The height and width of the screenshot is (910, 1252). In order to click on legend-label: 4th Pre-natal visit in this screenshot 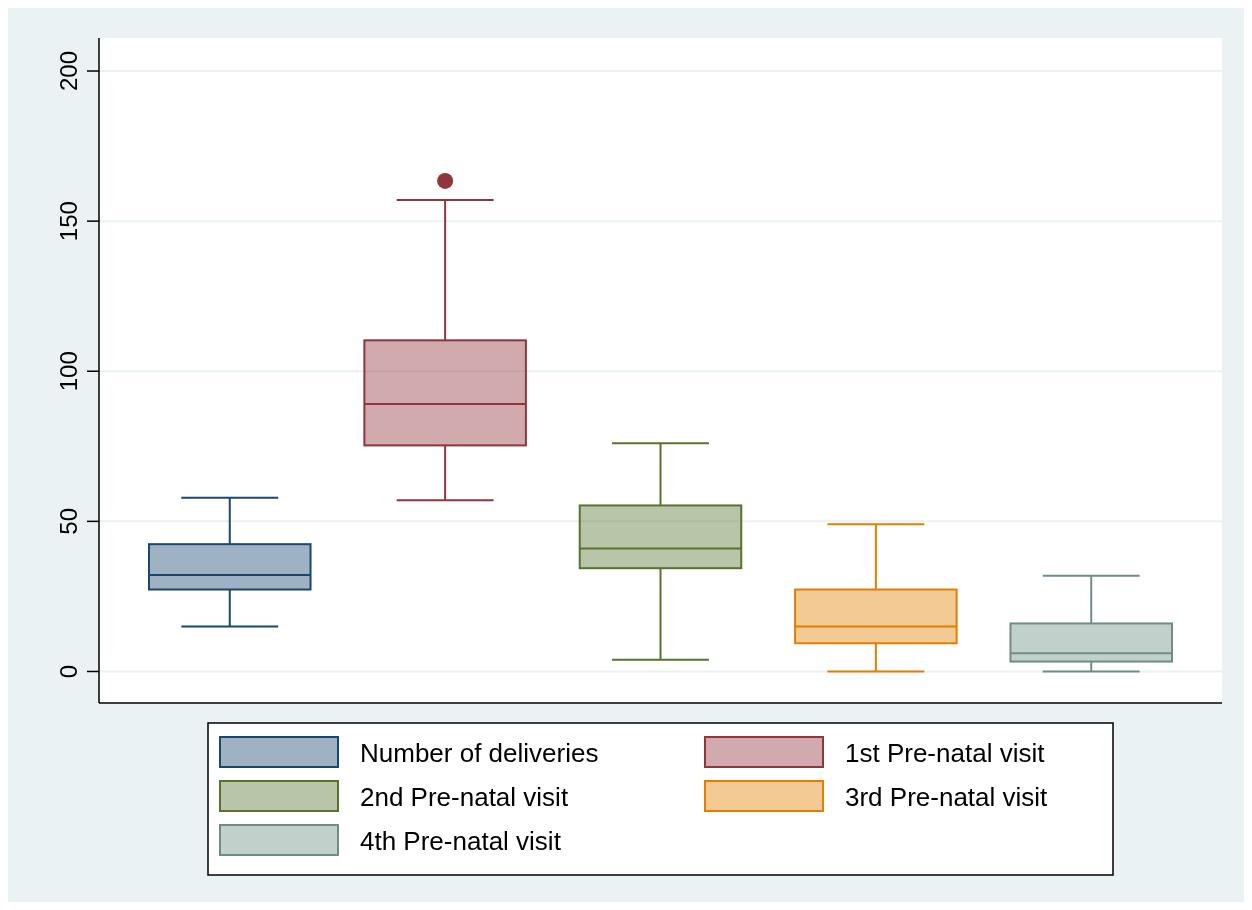, I will do `click(461, 841)`.